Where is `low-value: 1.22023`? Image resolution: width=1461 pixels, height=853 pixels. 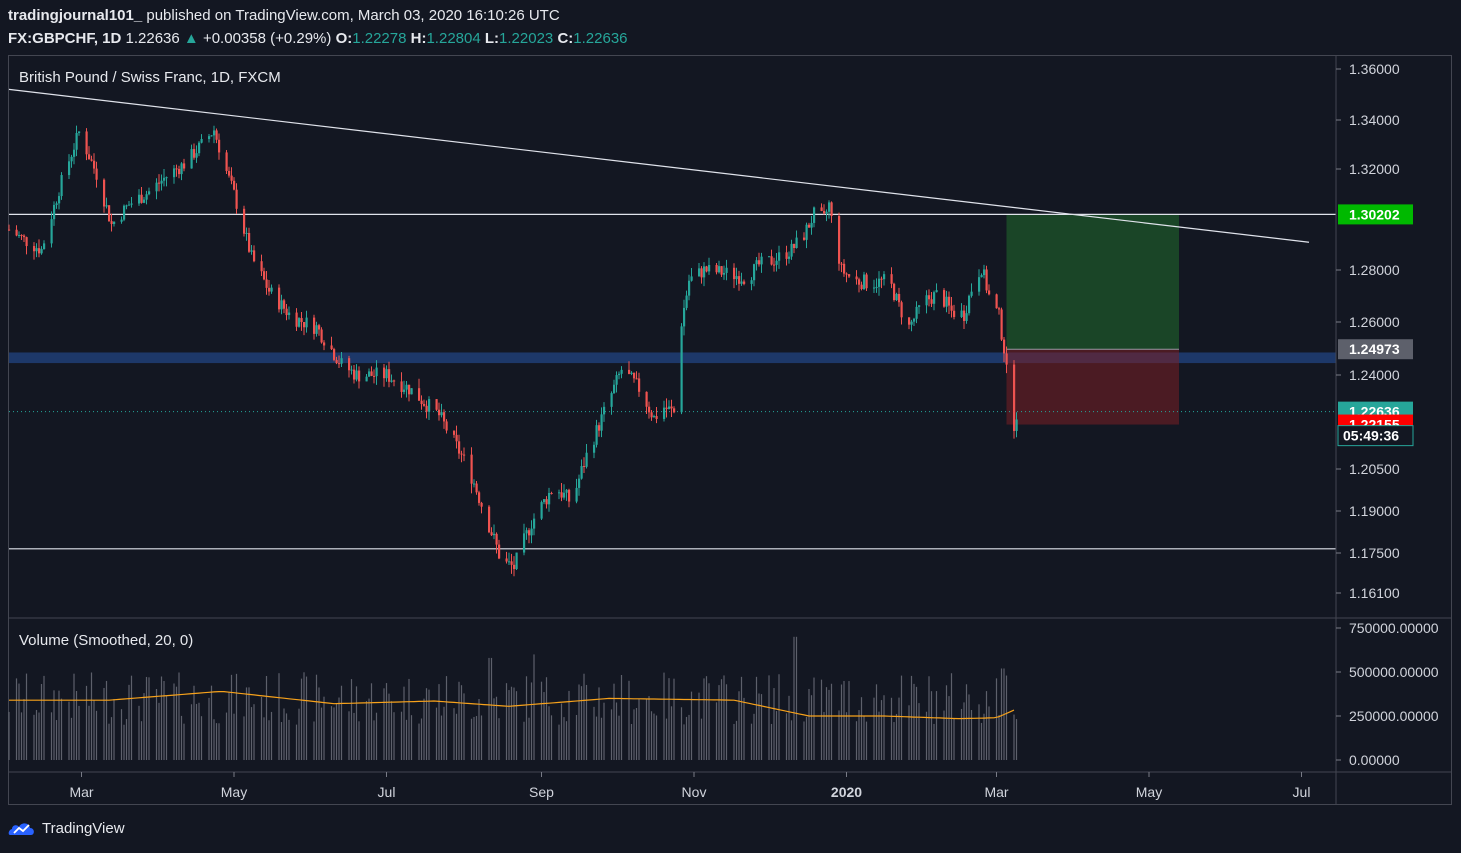
low-value: 1.22023 is located at coordinates (526, 38).